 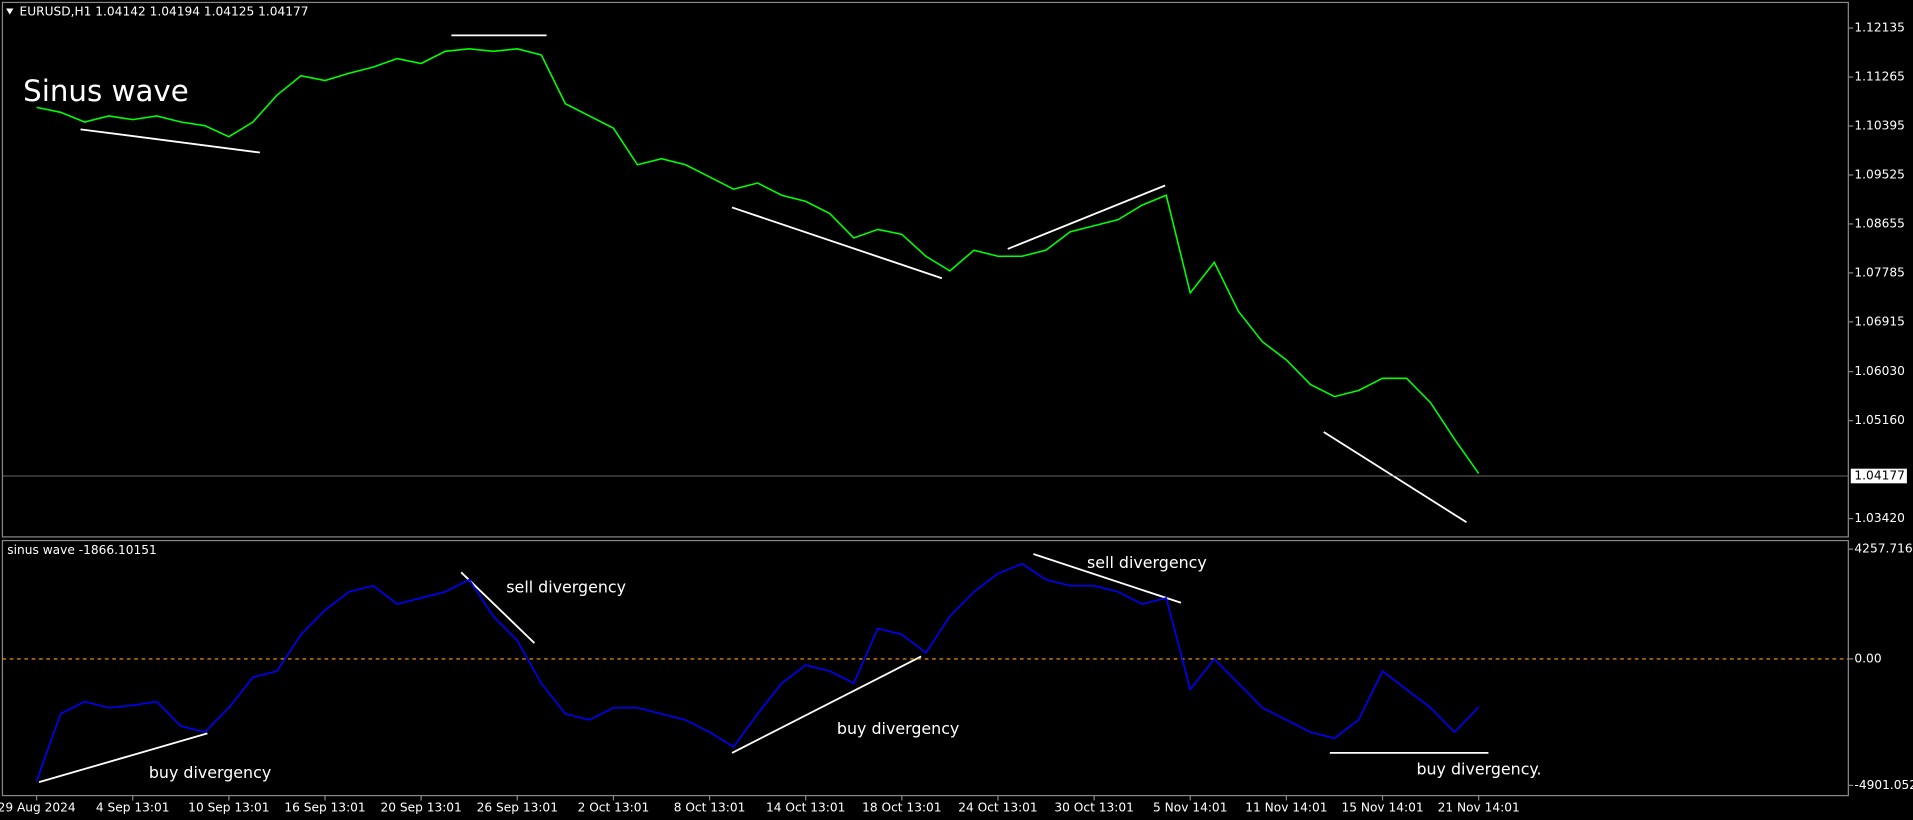 What do you see at coordinates (1286, 807) in the screenshot?
I see `x-tick-label: 11 Nov 14:01` at bounding box center [1286, 807].